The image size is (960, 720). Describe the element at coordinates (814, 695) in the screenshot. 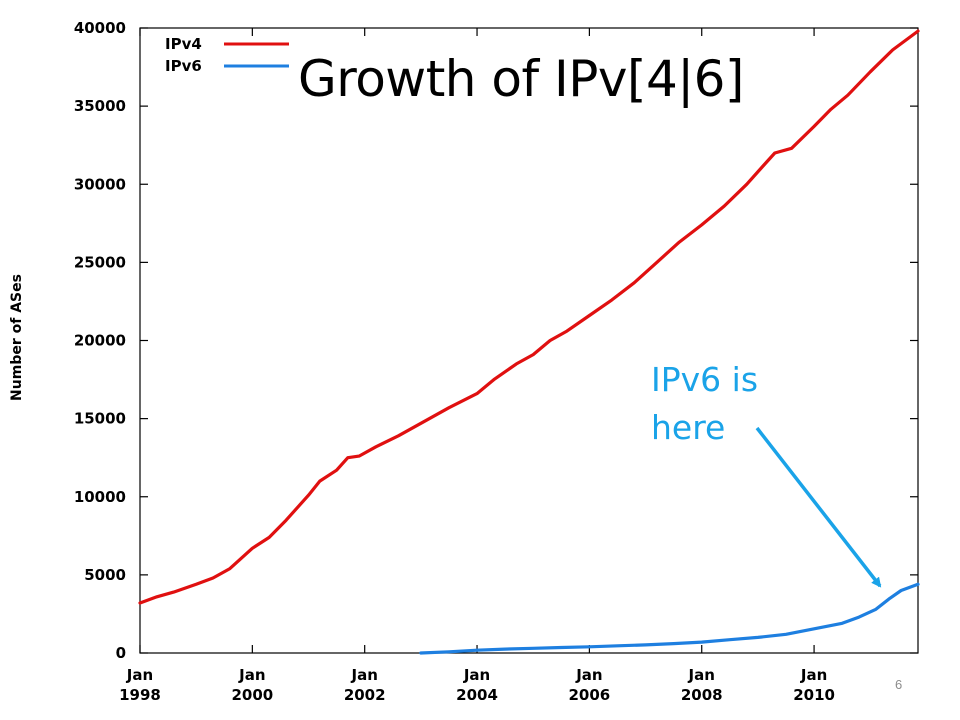

I see `x-tick-label-year: 2010` at that location.